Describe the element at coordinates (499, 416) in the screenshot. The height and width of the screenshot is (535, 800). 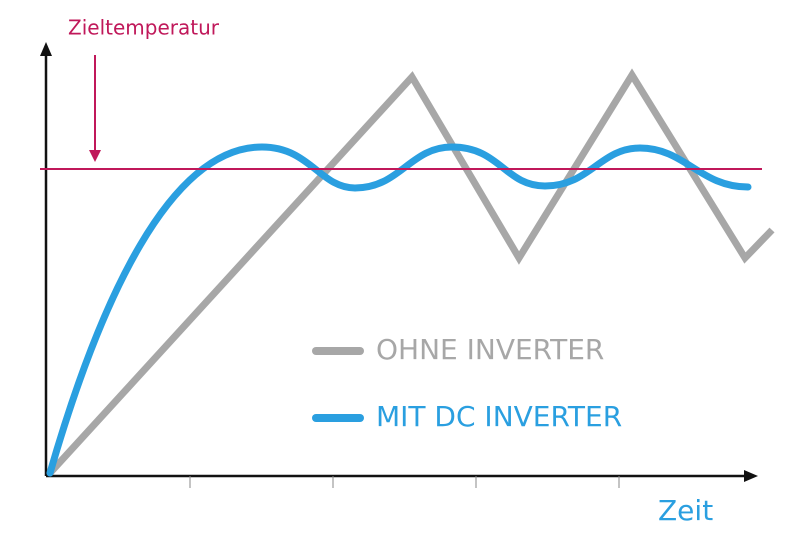
I see `legend-label: MIT DC INVERTER` at that location.